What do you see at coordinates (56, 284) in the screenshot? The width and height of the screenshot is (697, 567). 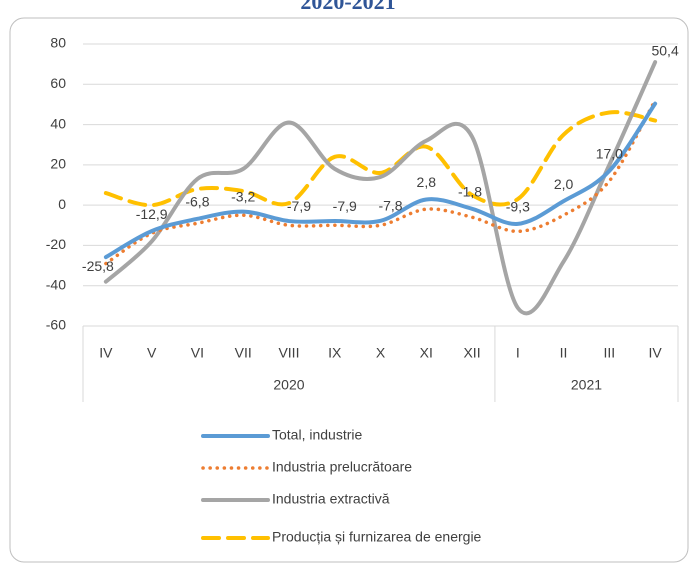 I see `y-tick-label: -40` at bounding box center [56, 284].